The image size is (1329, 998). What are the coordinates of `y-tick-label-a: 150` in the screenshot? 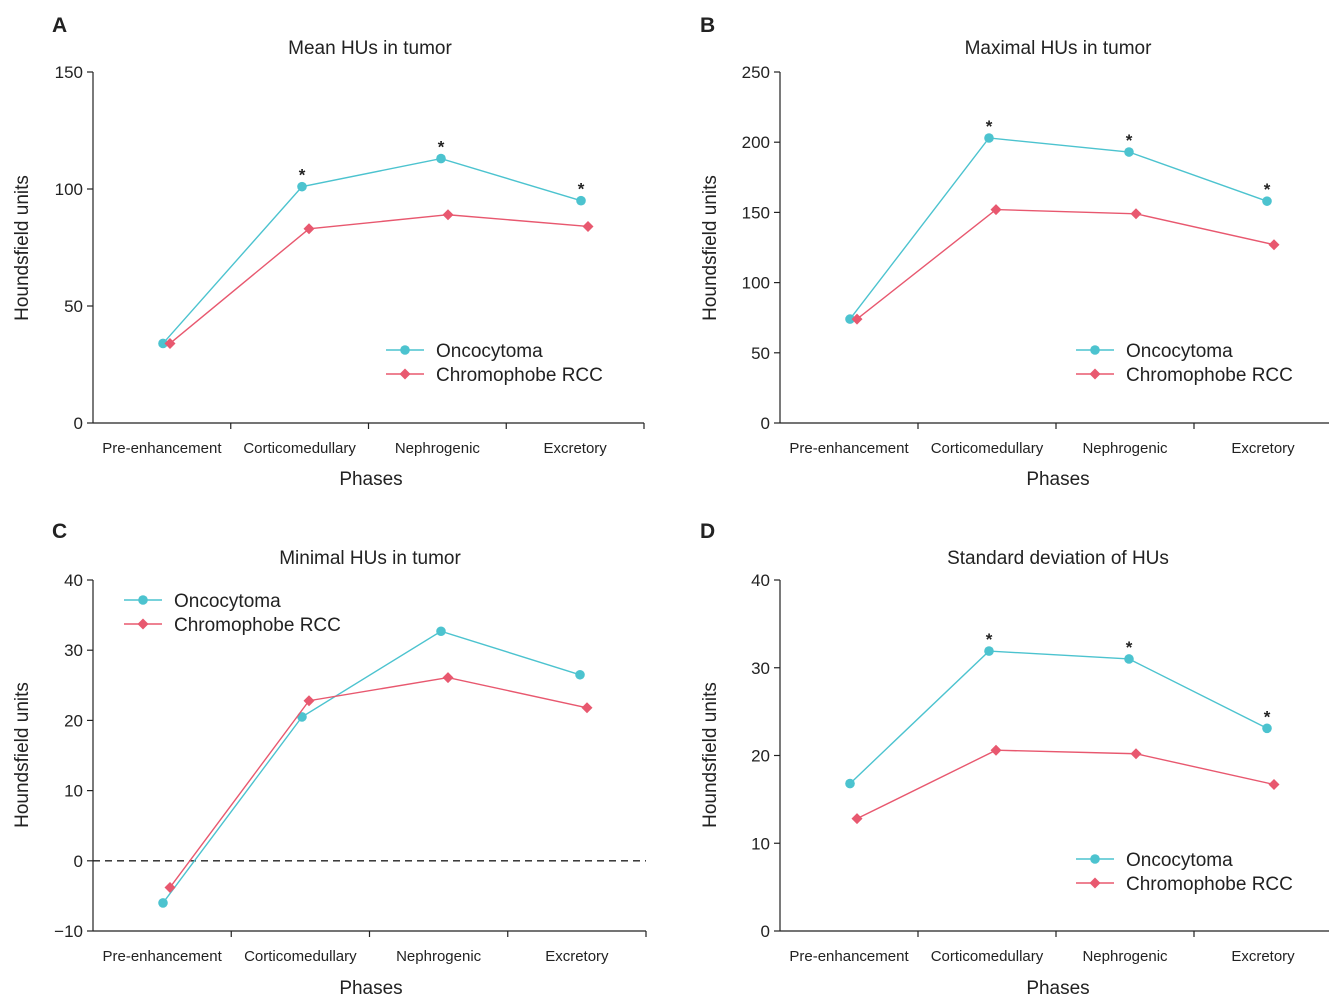 It's located at (69, 72).